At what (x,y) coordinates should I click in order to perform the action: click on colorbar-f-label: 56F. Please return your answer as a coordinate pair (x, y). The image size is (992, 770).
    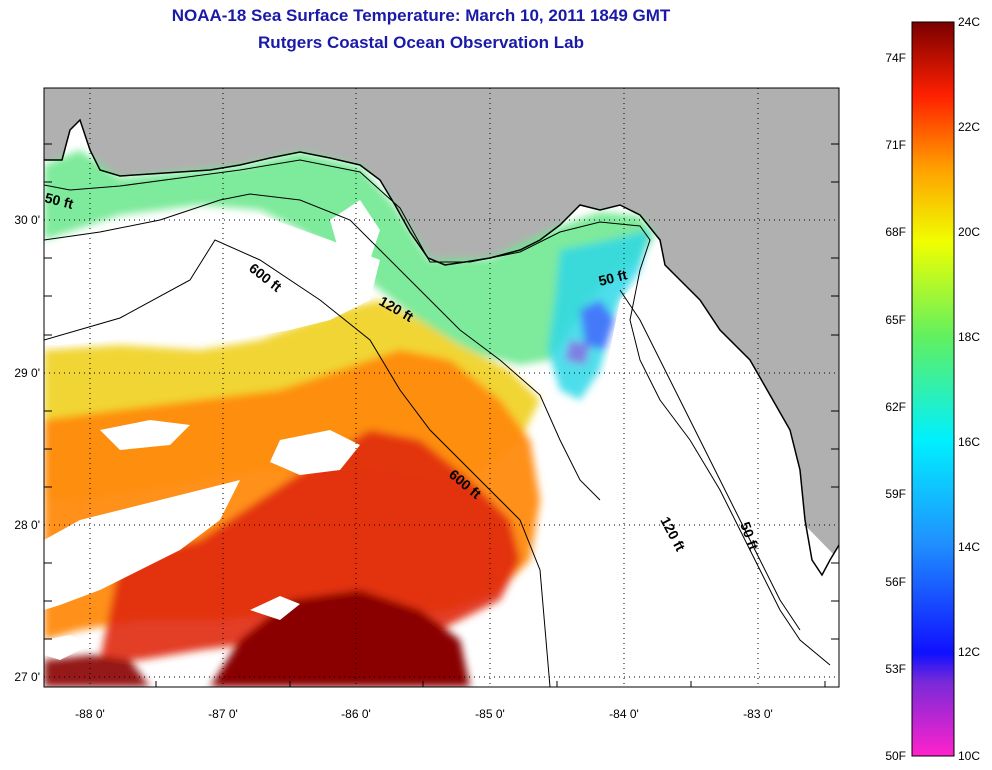
    Looking at the image, I should click on (895, 582).